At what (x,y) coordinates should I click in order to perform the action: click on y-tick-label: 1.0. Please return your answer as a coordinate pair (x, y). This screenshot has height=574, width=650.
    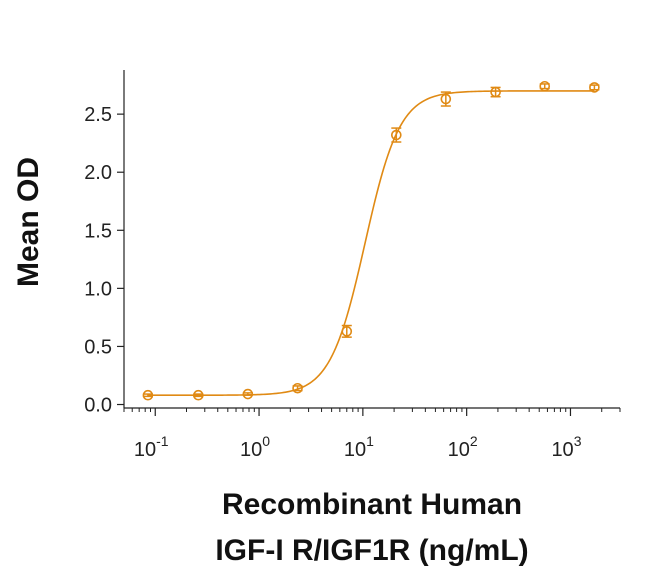
    Looking at the image, I should click on (98, 289).